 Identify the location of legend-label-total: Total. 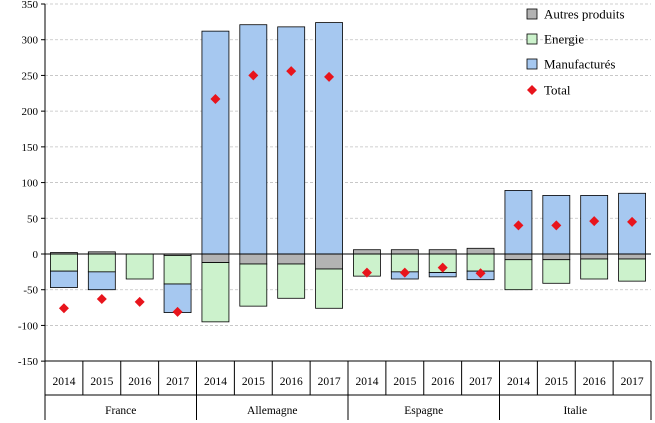
(557, 90).